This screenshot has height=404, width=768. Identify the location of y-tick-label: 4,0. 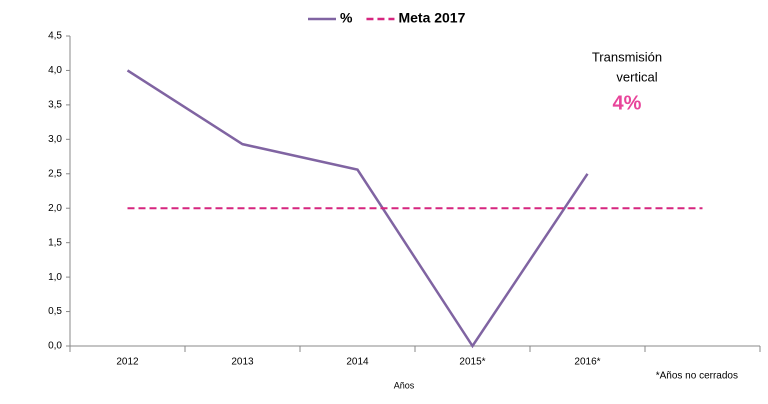
(55, 70).